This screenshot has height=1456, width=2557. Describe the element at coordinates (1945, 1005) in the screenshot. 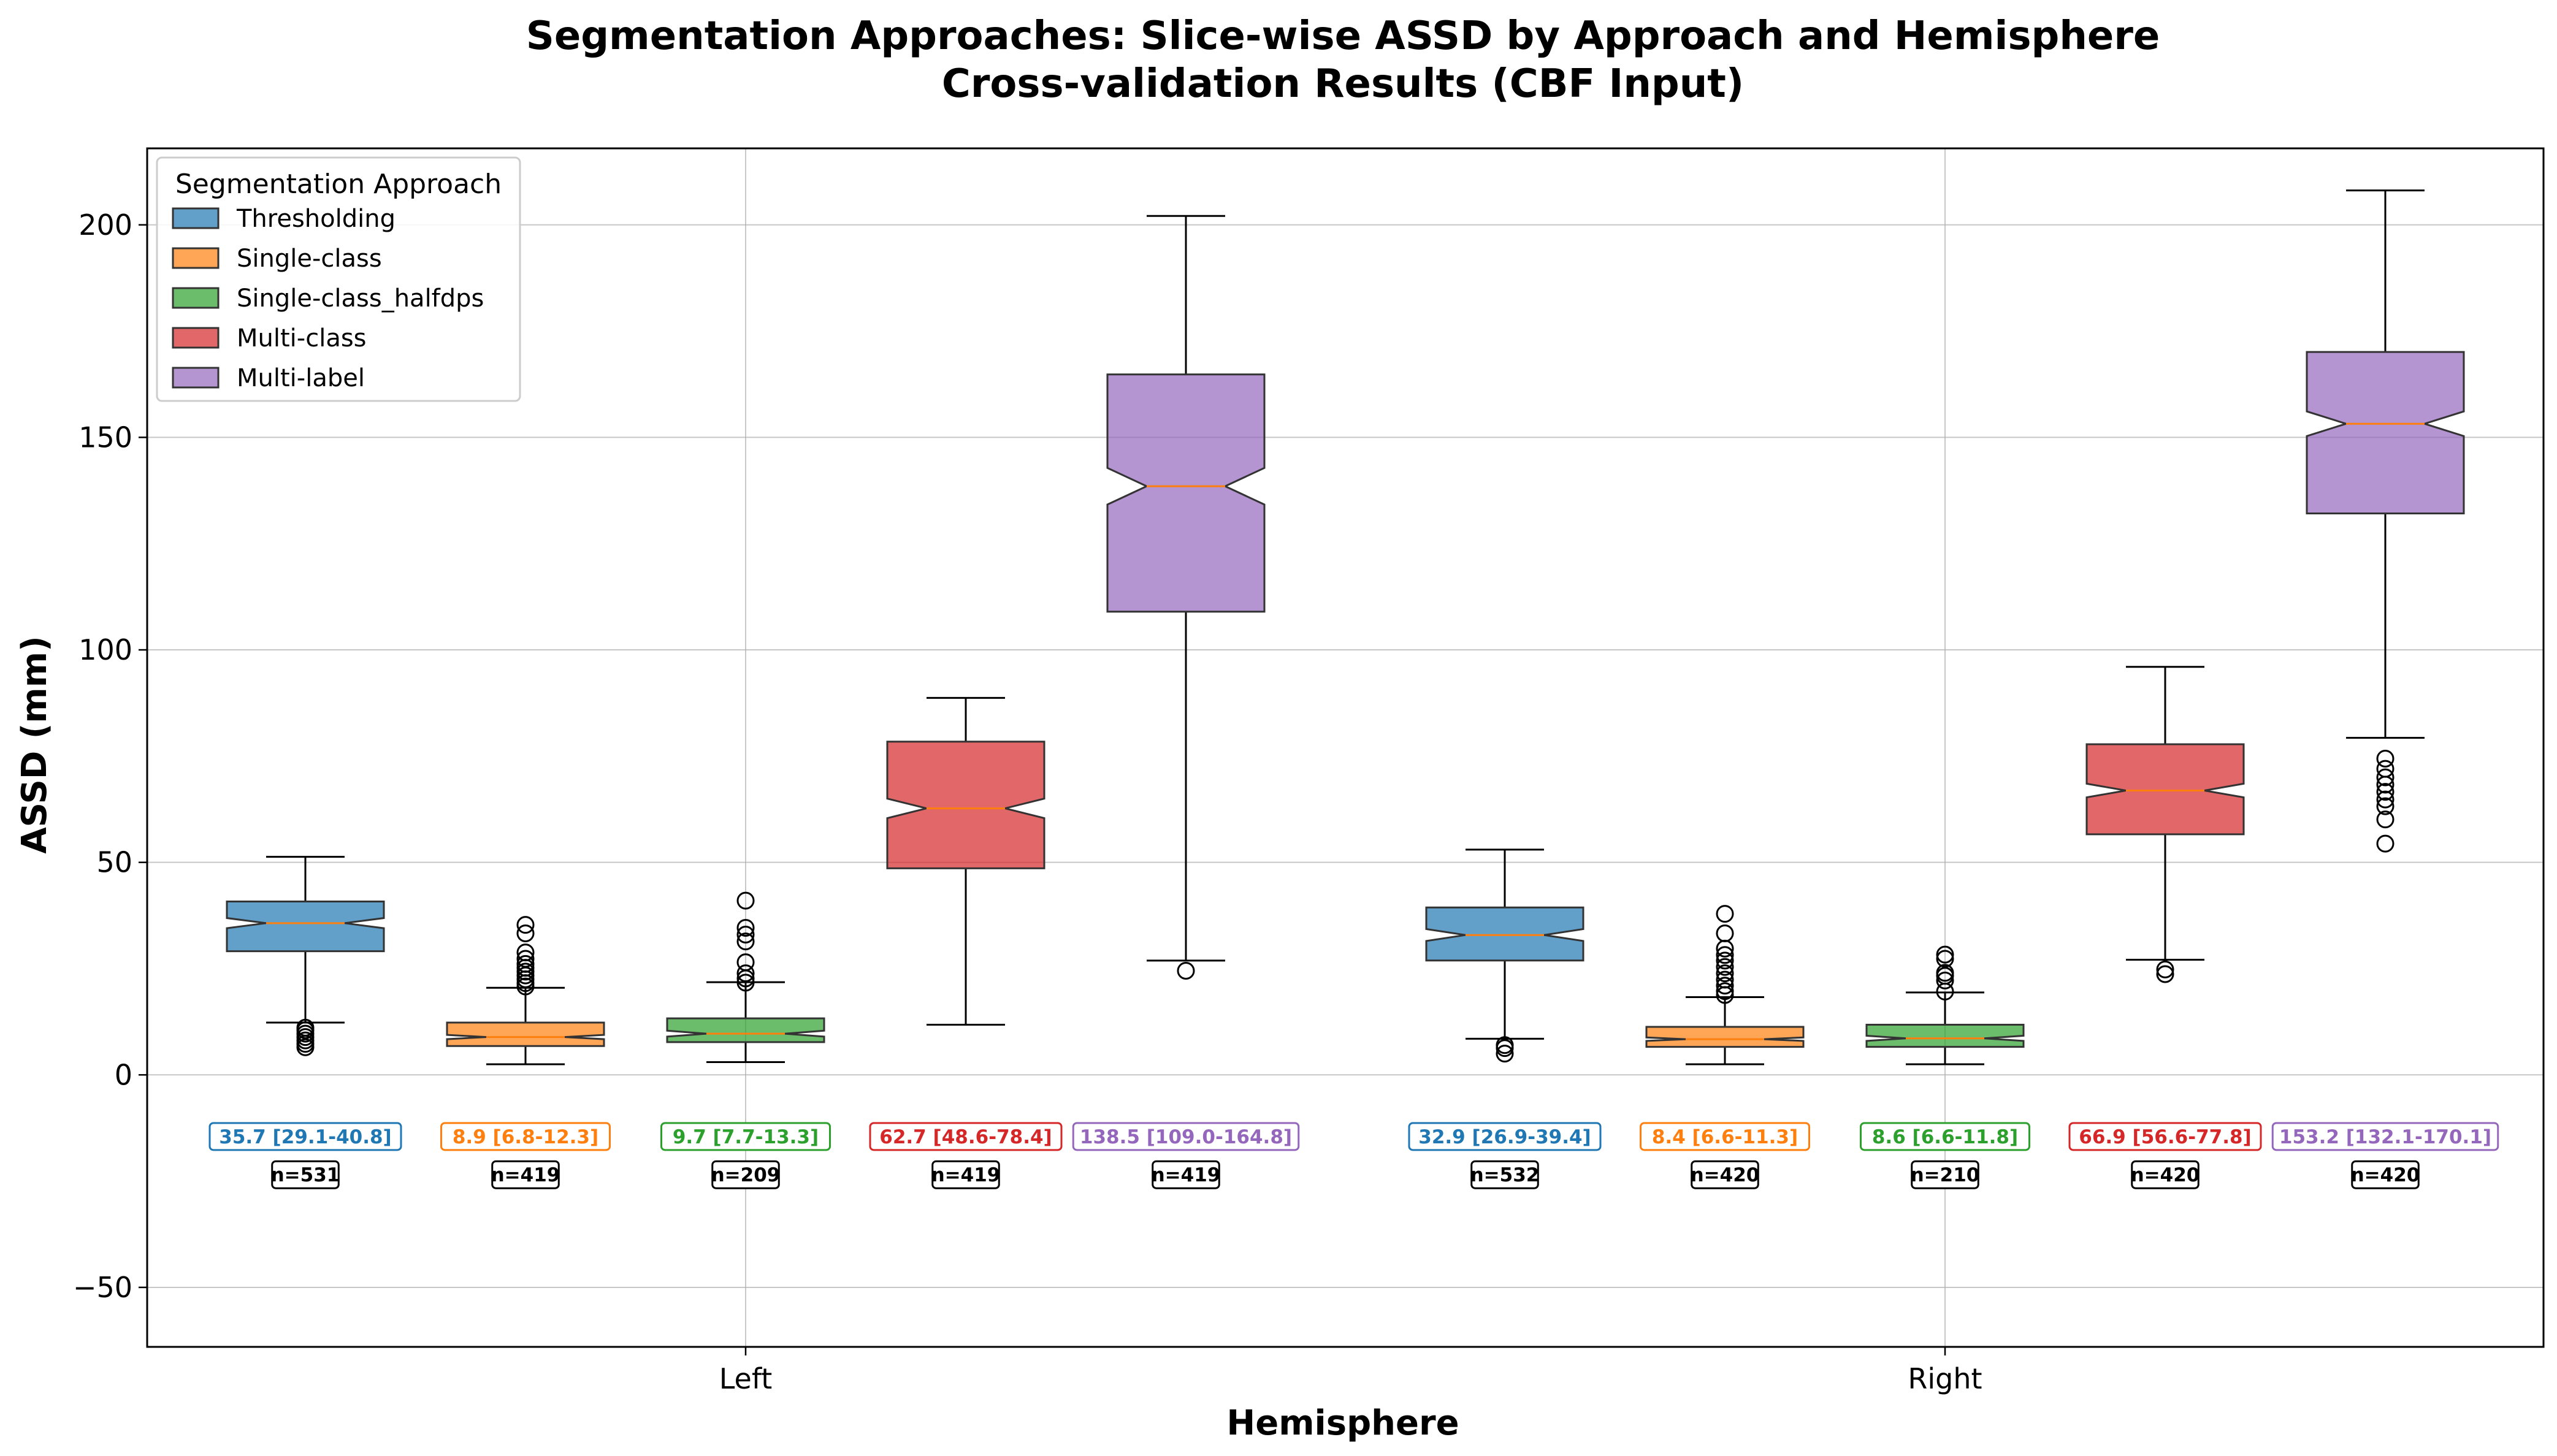

I see `box-single-class-halfdps-right` at that location.